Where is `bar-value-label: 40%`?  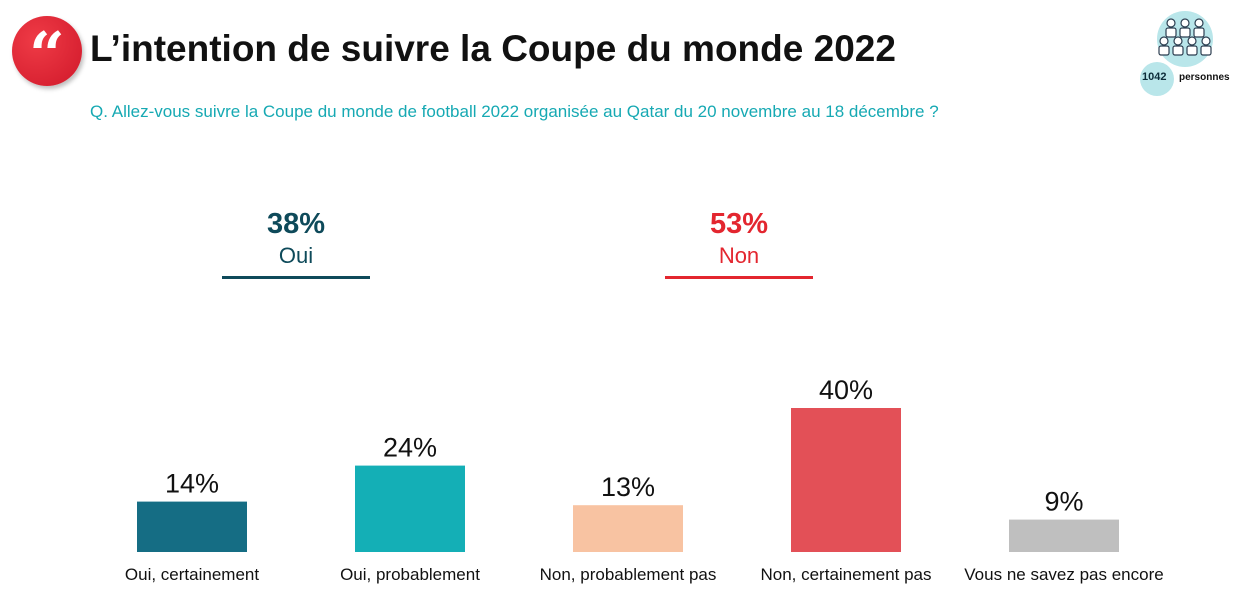
bar-value-label: 40% is located at coordinates (846, 390).